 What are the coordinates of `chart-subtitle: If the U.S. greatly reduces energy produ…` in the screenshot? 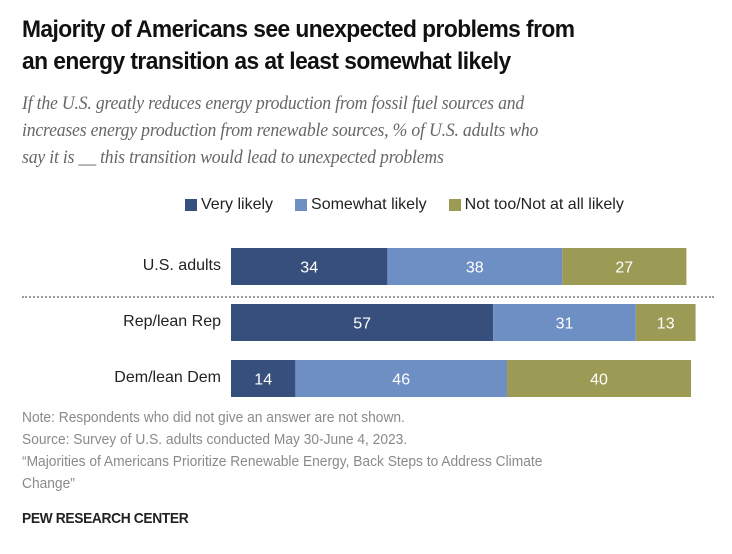 It's located at (357, 130).